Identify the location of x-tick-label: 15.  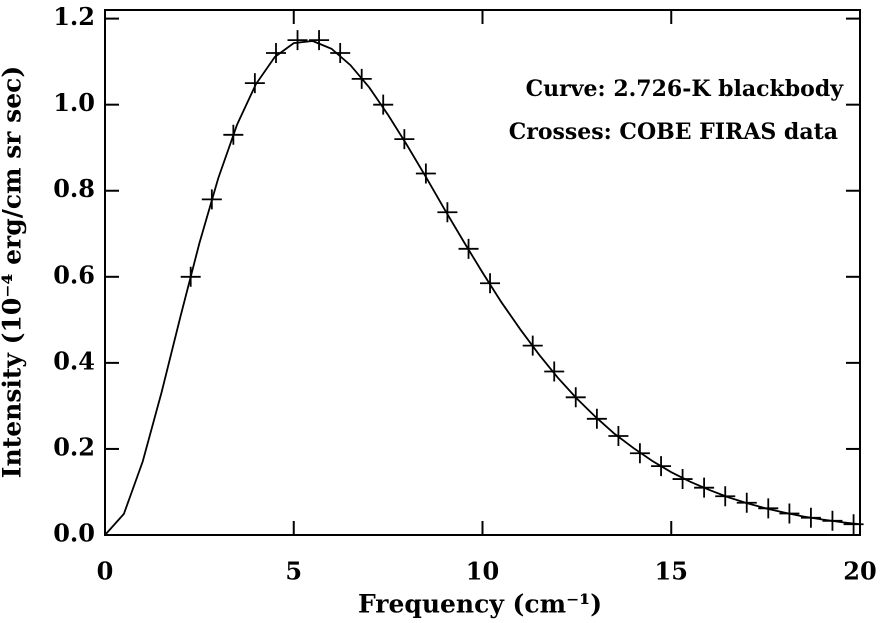
(671, 571).